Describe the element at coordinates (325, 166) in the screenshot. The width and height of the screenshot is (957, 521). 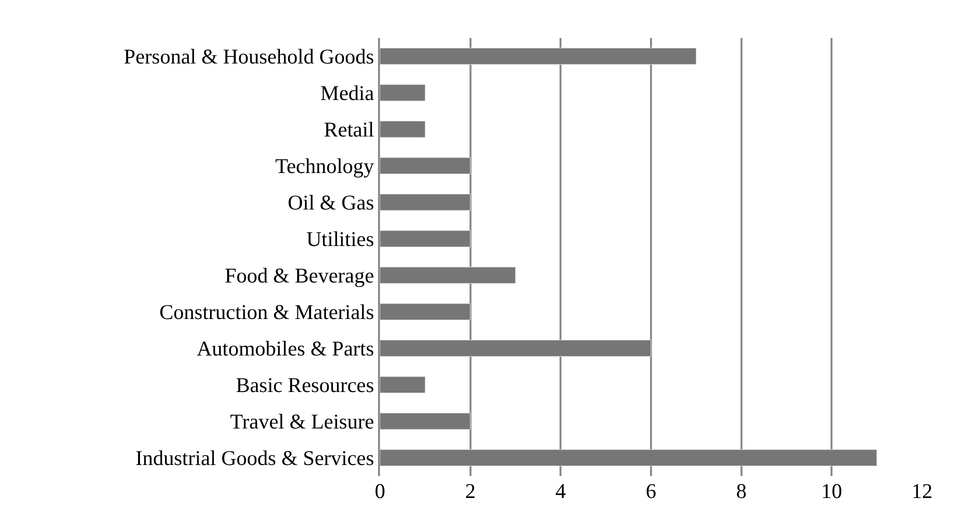
I see `y-tick-label: Technology` at that location.